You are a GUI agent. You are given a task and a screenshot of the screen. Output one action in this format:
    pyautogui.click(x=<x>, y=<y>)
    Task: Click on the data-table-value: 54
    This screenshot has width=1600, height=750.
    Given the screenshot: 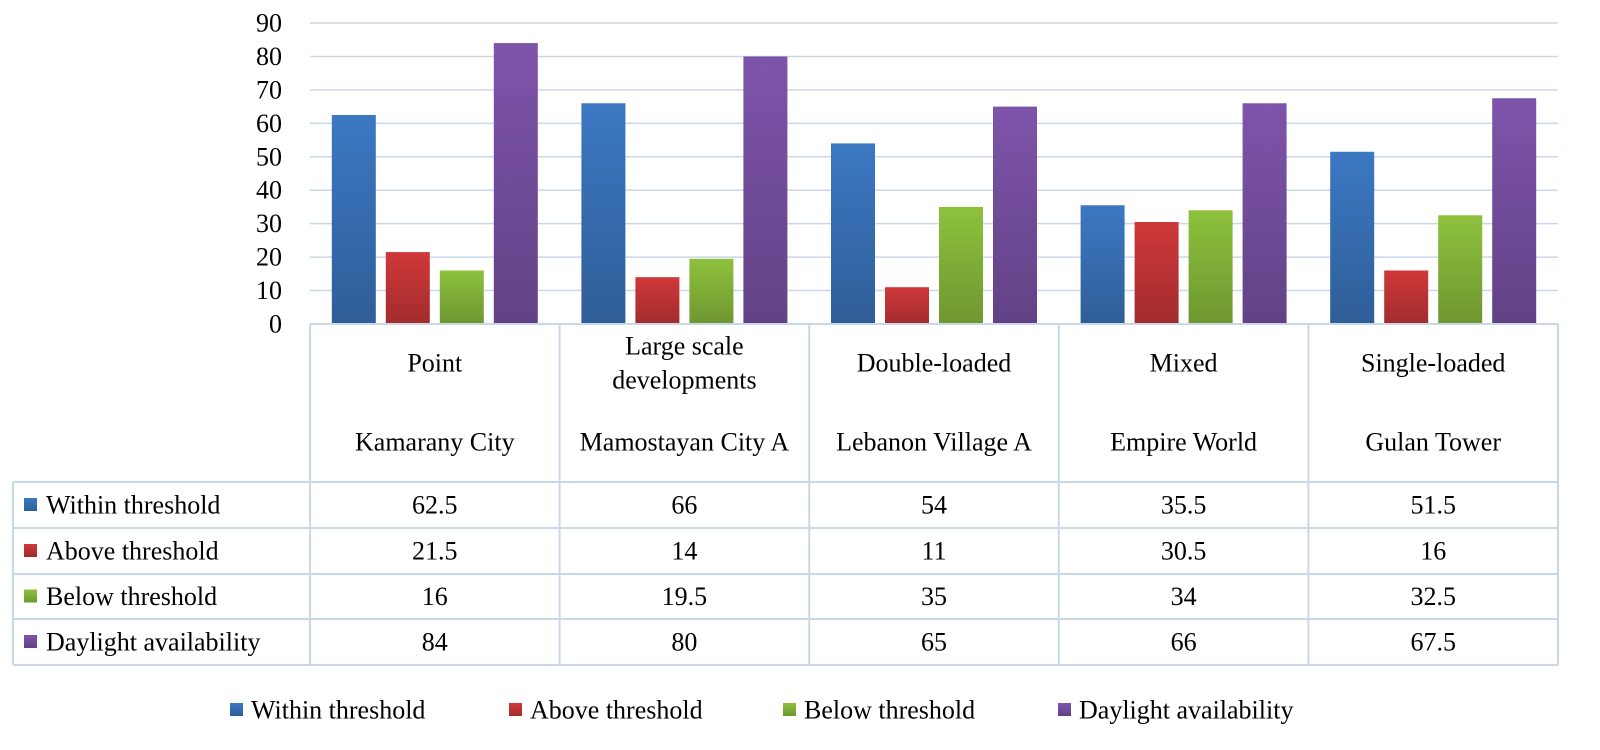 What is the action you would take?
    pyautogui.click(x=934, y=505)
    